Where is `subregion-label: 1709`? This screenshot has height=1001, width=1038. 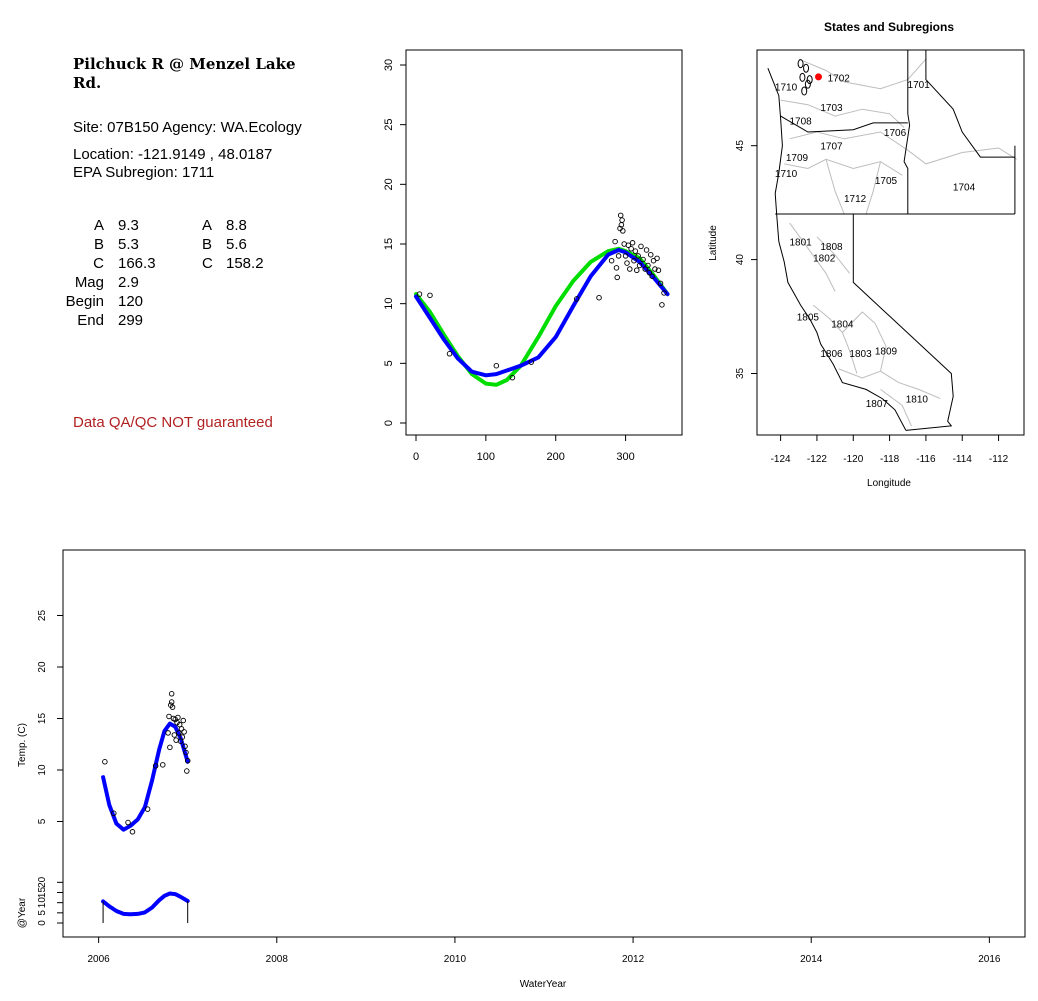
subregion-label: 1709 is located at coordinates (797, 158).